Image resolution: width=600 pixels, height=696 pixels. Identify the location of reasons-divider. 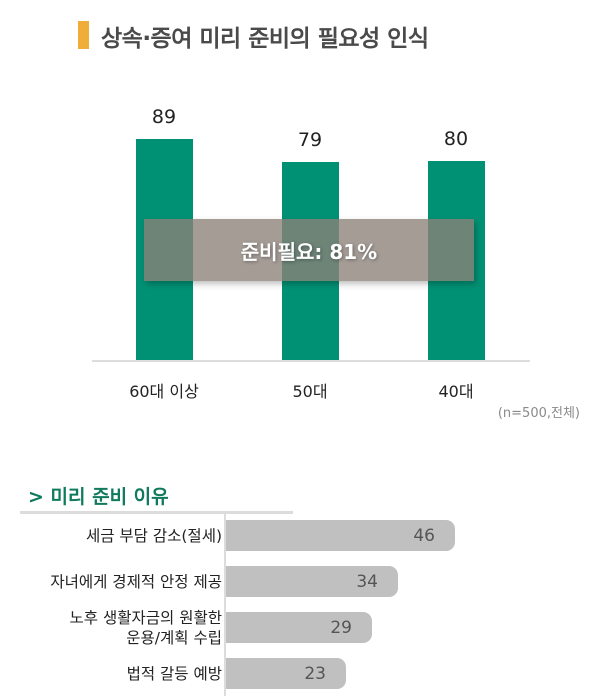
(156, 512).